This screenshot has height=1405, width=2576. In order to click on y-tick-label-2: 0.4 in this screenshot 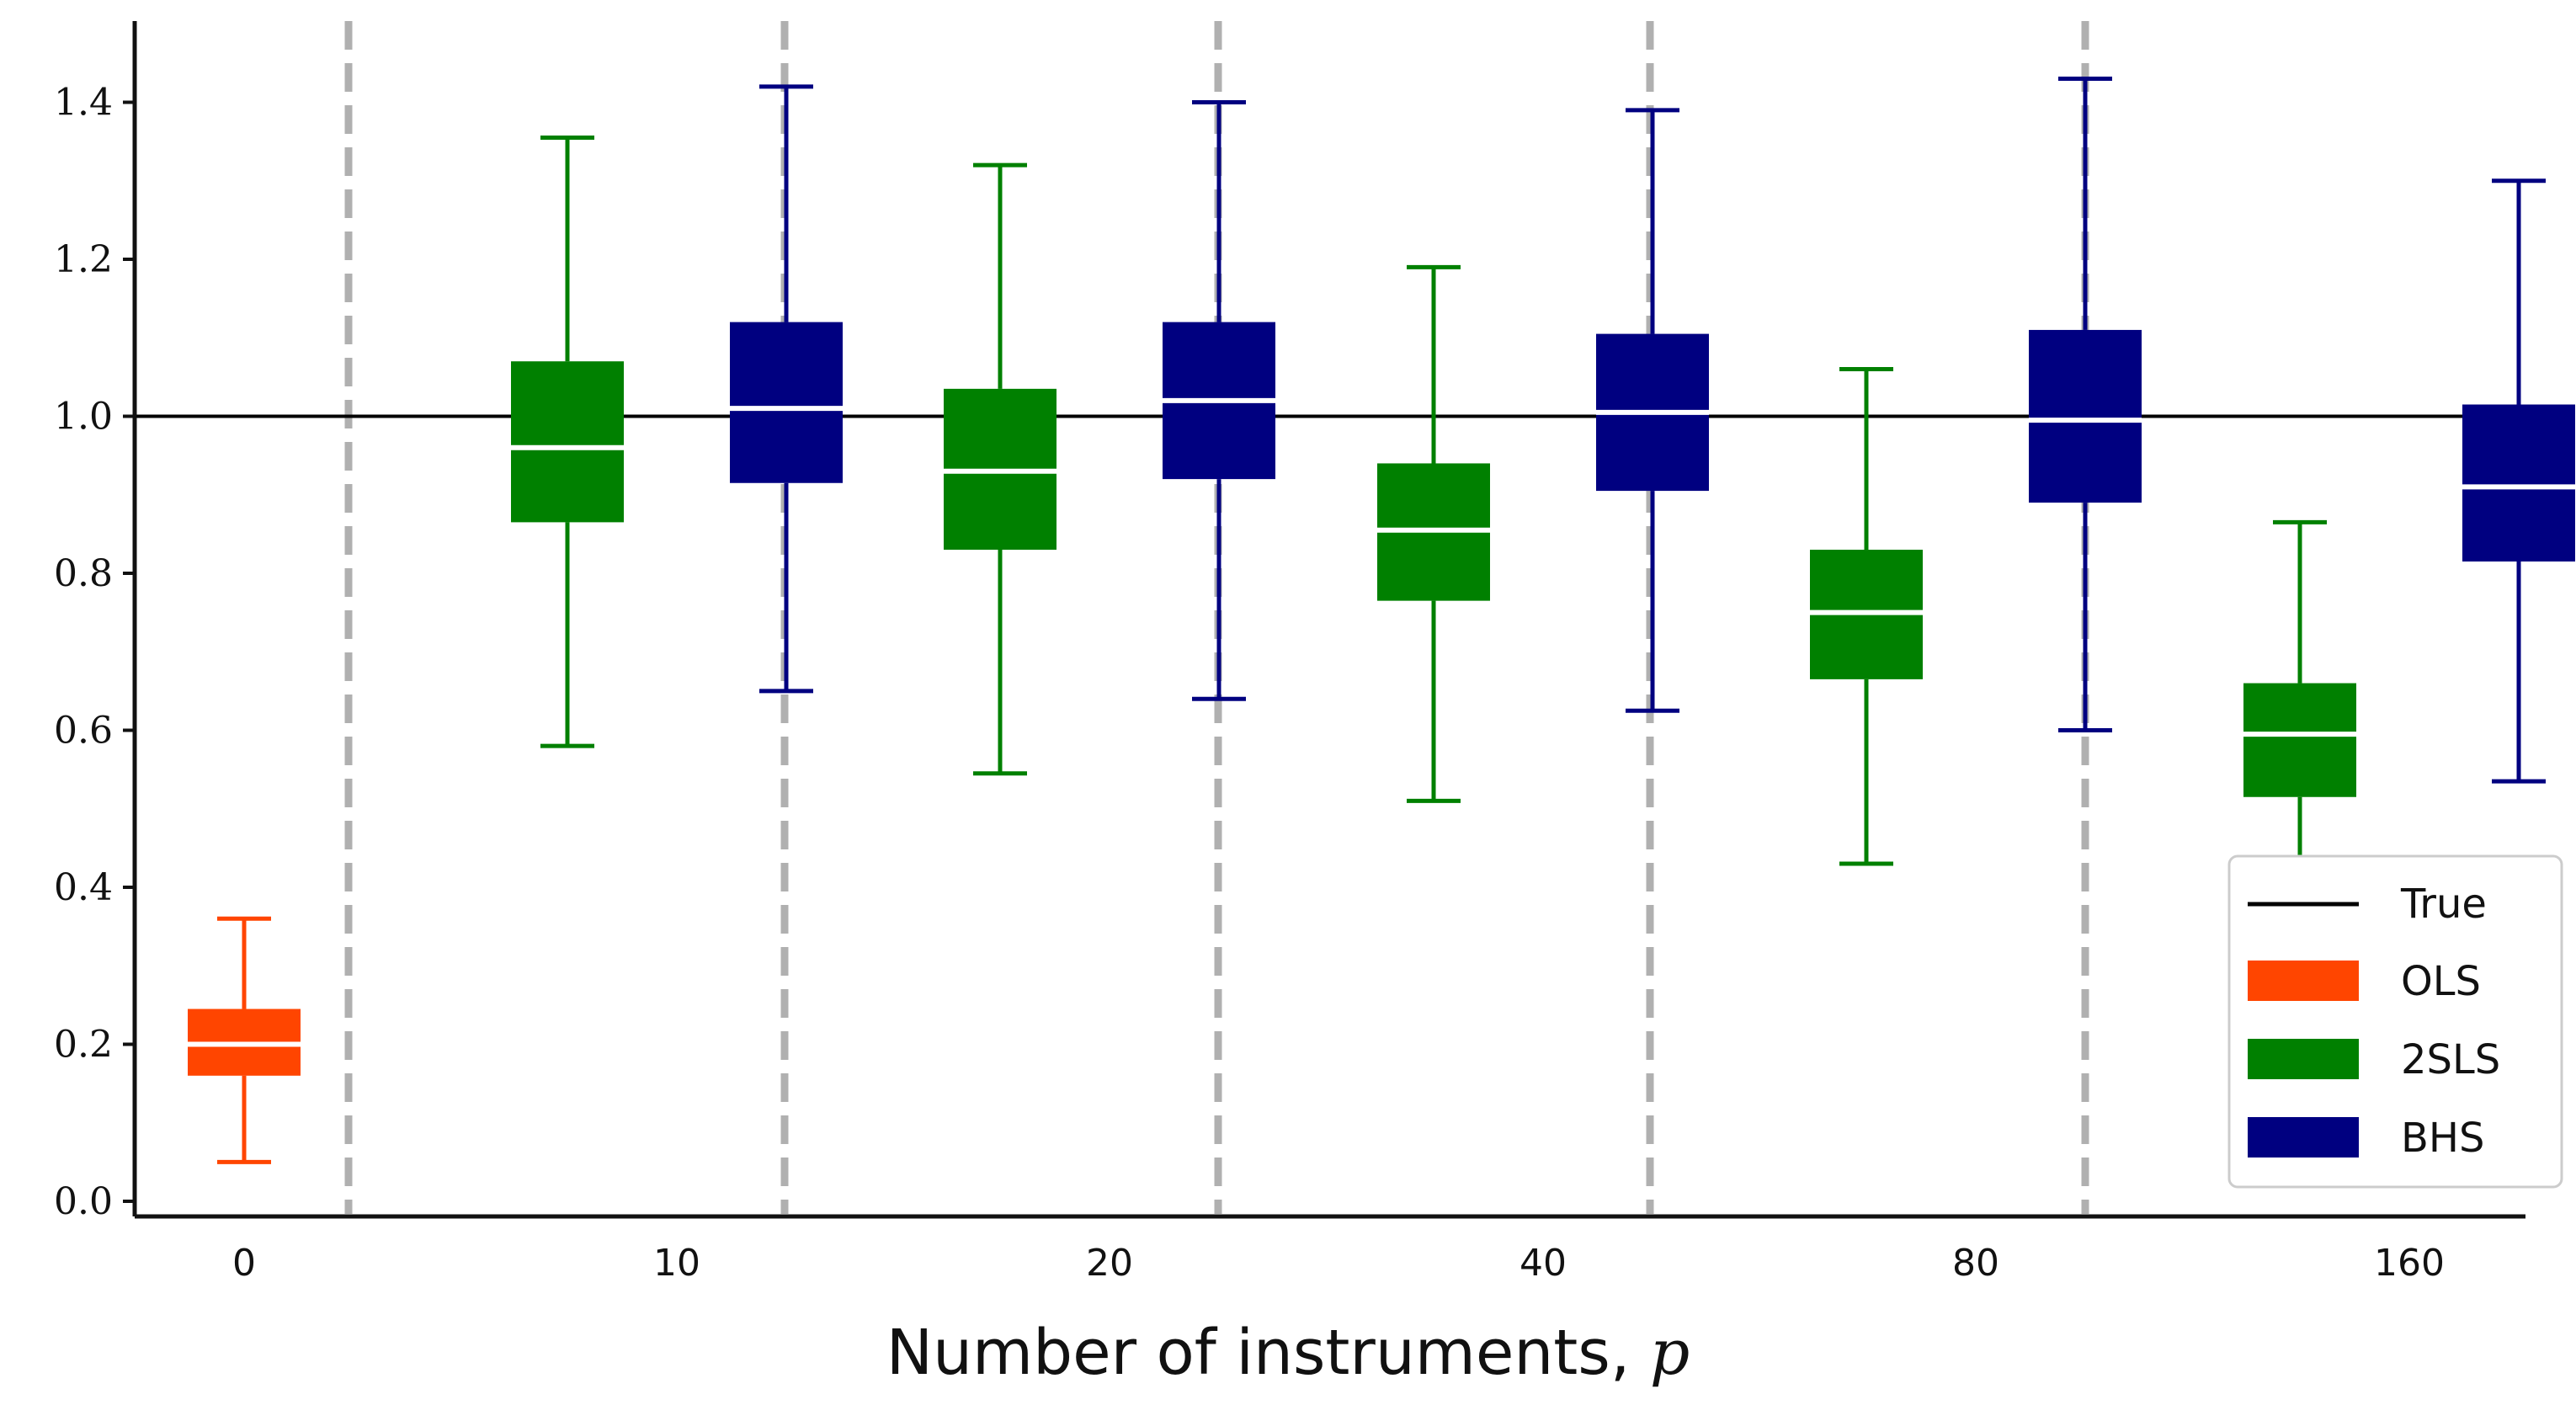, I will do `click(83, 888)`.